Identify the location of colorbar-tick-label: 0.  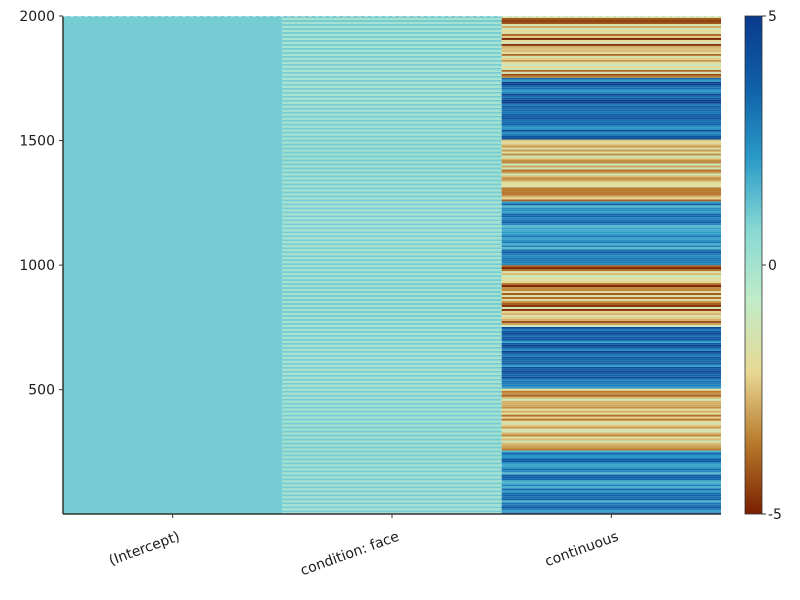
(772, 266).